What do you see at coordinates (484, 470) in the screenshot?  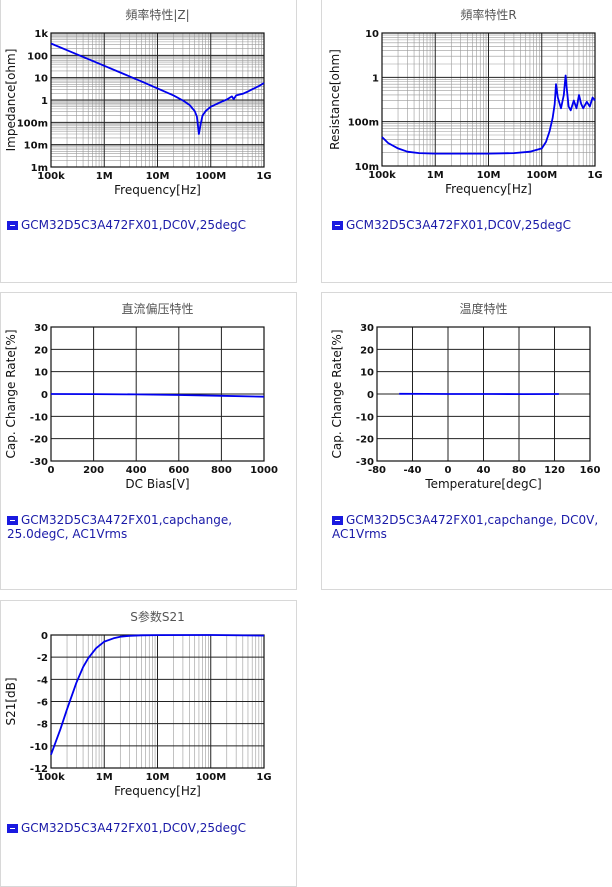 I see `x-tick-label: 40` at bounding box center [484, 470].